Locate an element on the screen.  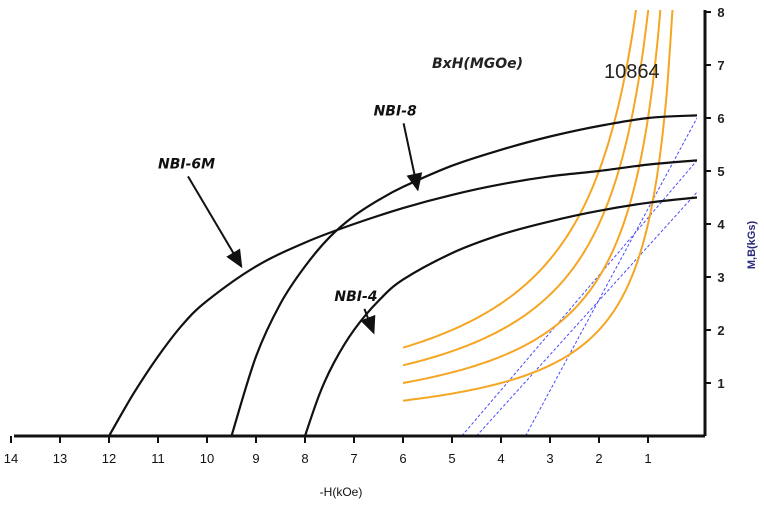
y-tick-label: 8 is located at coordinates (720, 12).